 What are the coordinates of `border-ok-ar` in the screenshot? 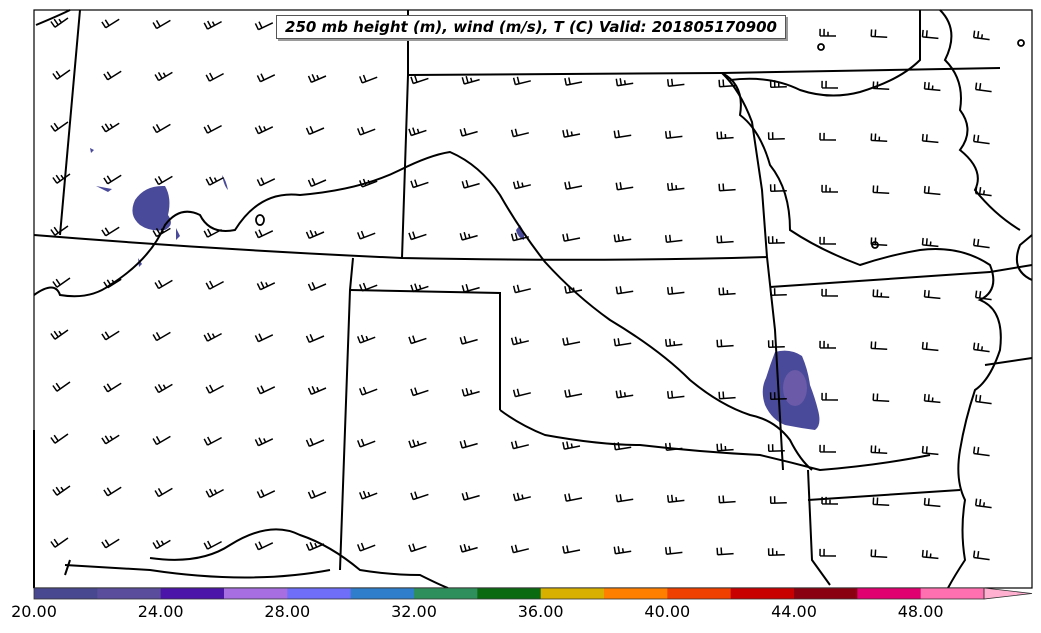 It's located at (775, 363).